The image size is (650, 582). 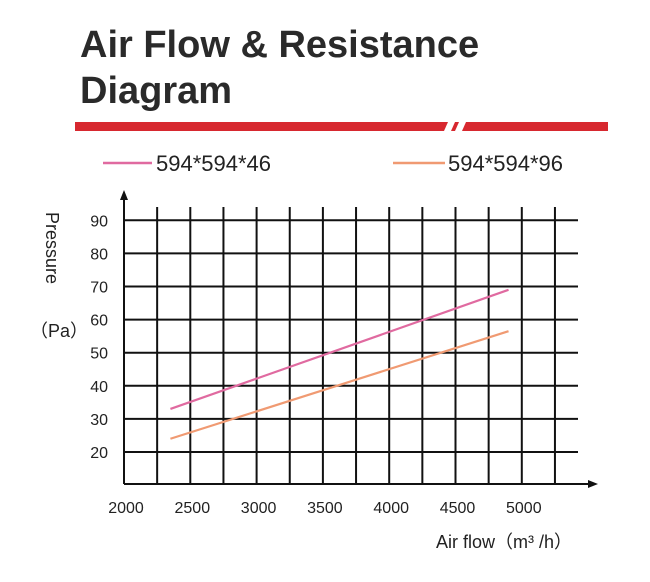 I want to click on x-tick-label: 4000, so click(x=391, y=508).